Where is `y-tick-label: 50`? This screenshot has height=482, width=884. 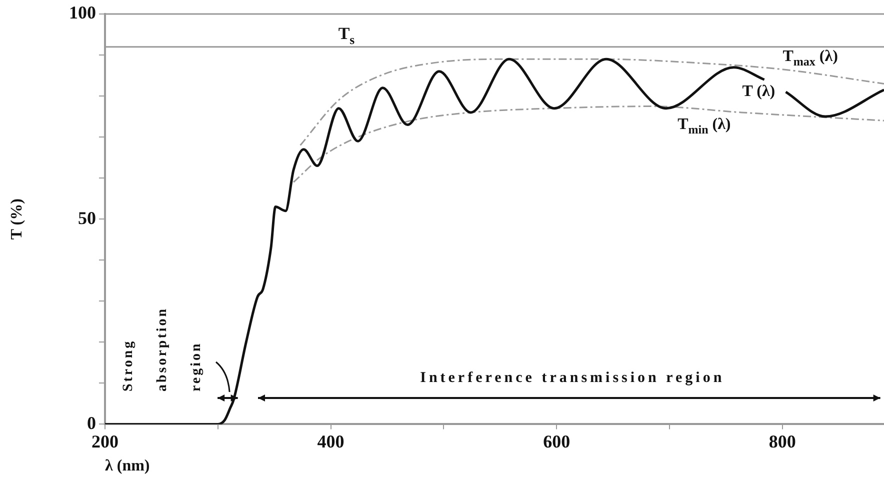 y-tick-label: 50 is located at coordinates (87, 218).